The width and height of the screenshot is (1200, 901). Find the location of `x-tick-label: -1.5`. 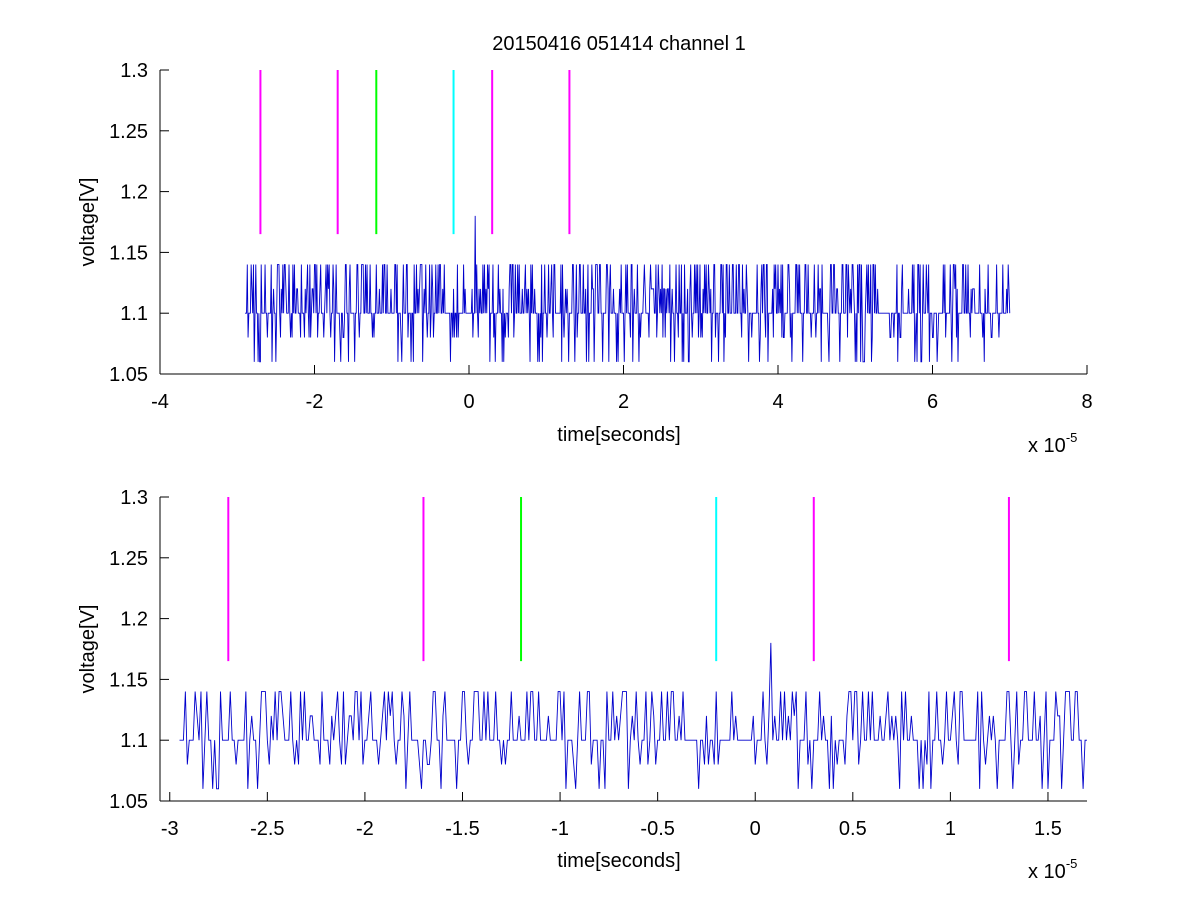

x-tick-label: -1.5 is located at coordinates (462, 829).